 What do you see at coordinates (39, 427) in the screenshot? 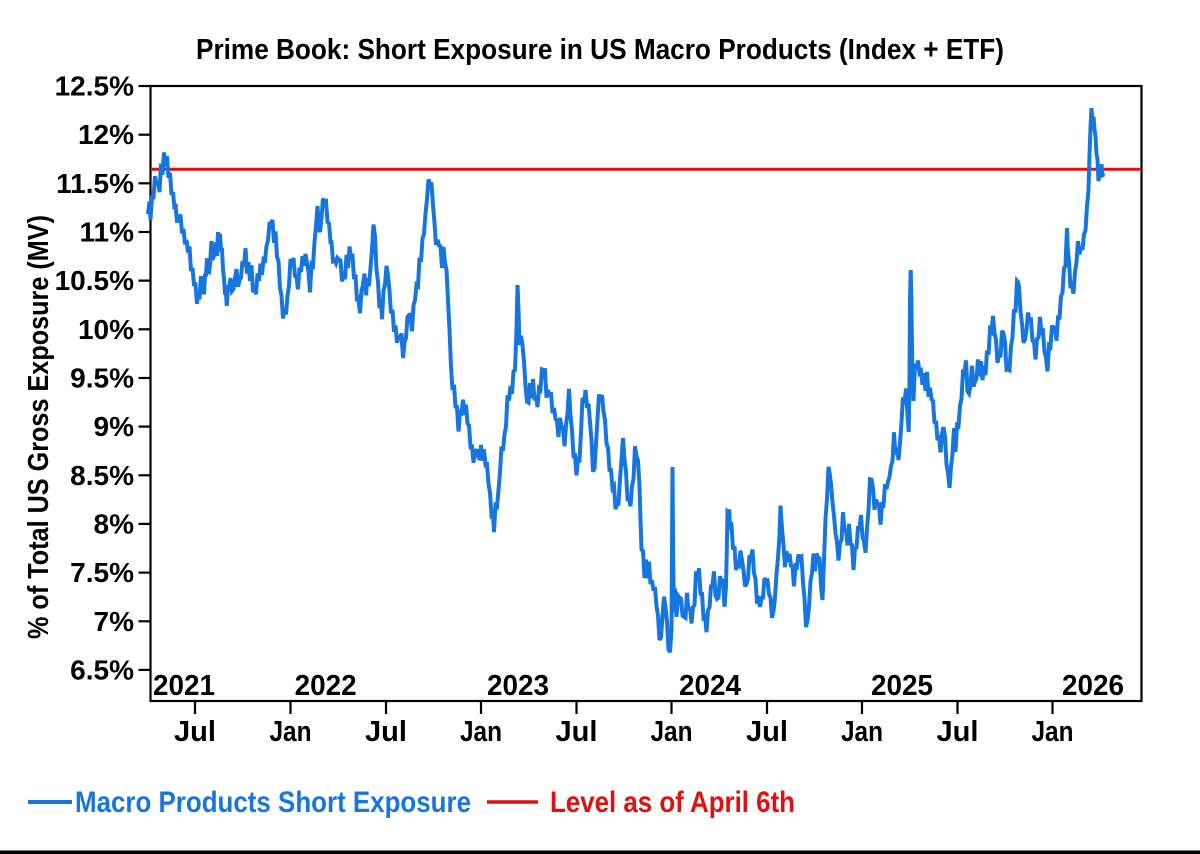
I see `svg-text:% of Total US Gross Exposure (: % of Total US Gross Exposure (MV)` at bounding box center [39, 427].